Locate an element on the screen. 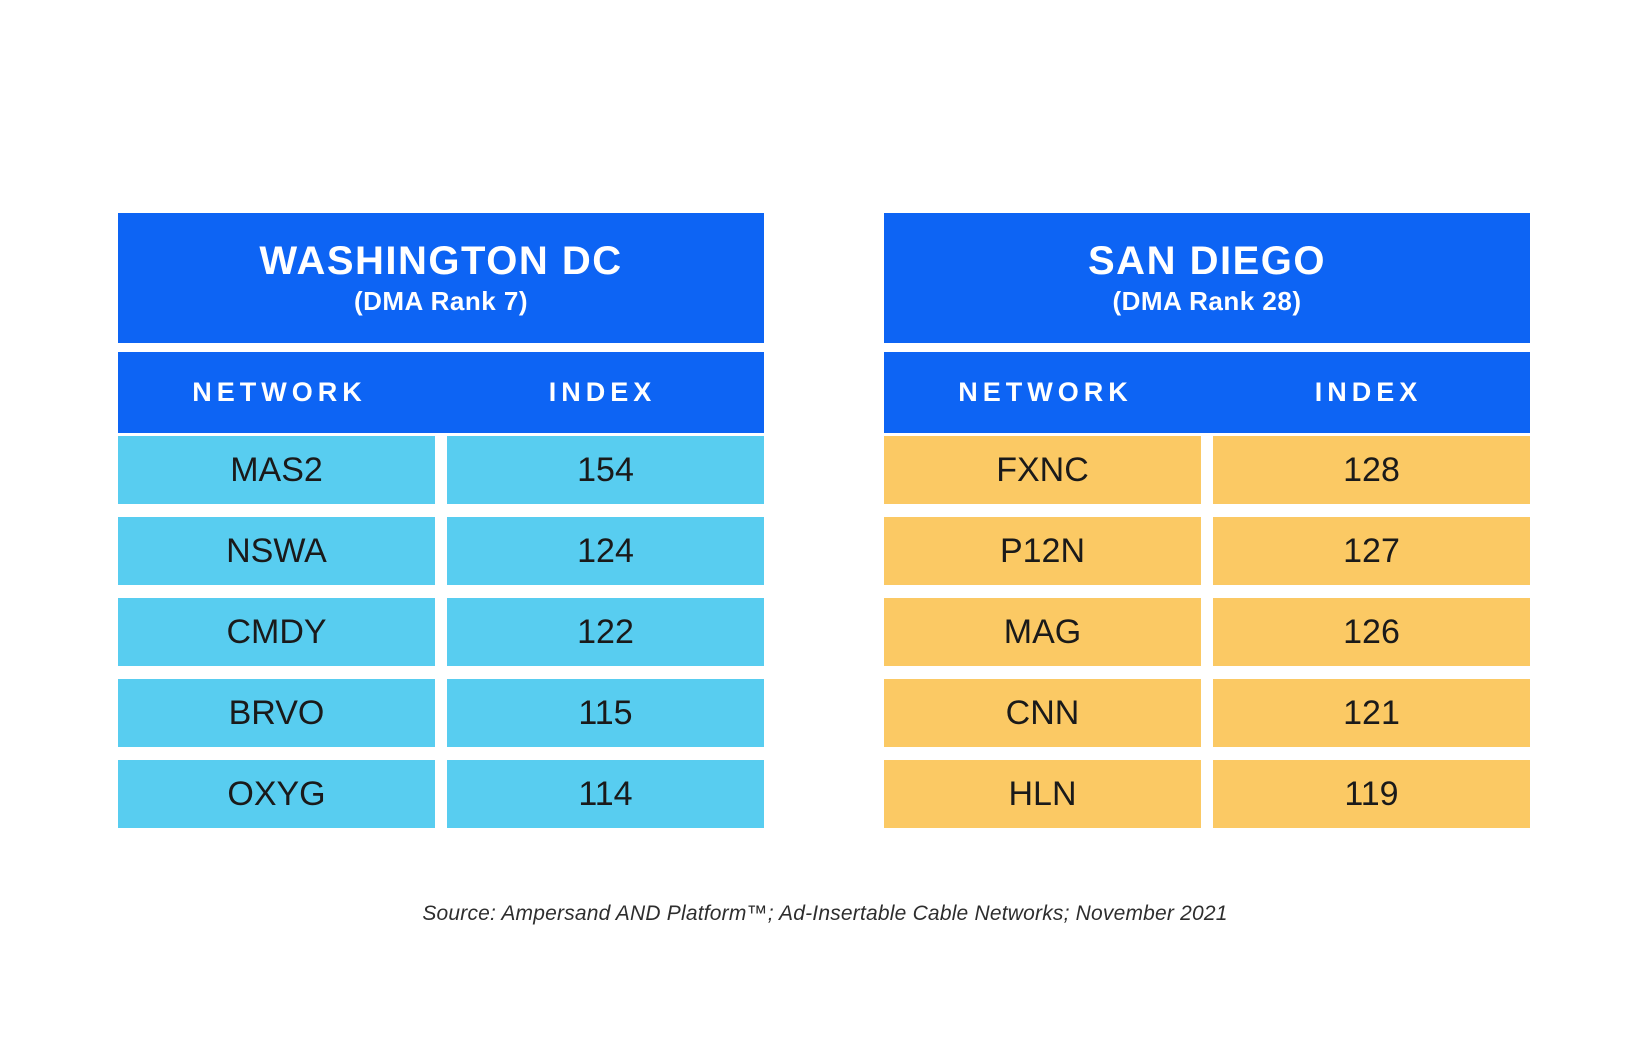  network-cell: MAG is located at coordinates (1042, 632).